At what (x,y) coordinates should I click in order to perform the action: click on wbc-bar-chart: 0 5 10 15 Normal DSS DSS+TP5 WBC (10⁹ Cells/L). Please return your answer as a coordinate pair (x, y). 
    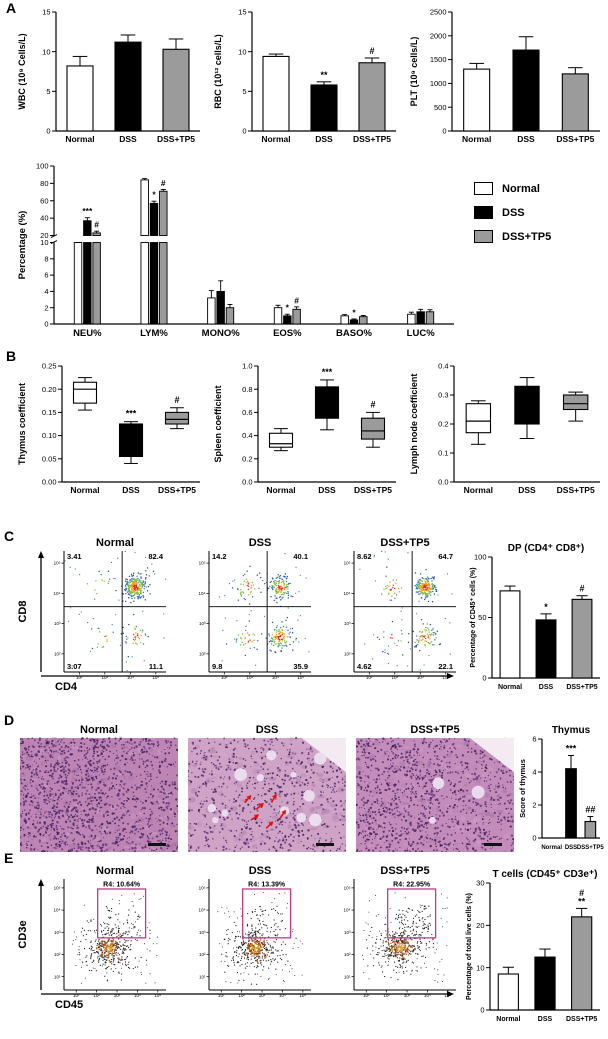
    Looking at the image, I should click on (111, 80).